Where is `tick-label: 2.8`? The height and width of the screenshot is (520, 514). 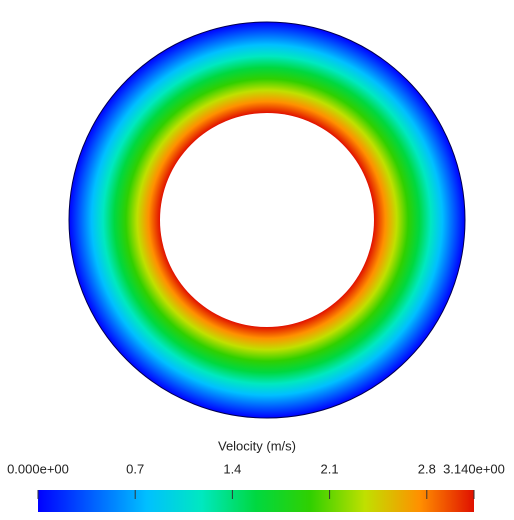 tick-label: 2.8 is located at coordinates (427, 468).